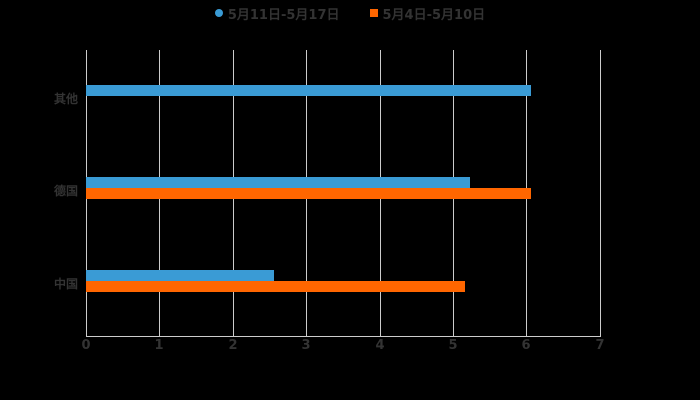 The image size is (700, 400). What do you see at coordinates (600, 188) in the screenshot?
I see `gridline` at bounding box center [600, 188].